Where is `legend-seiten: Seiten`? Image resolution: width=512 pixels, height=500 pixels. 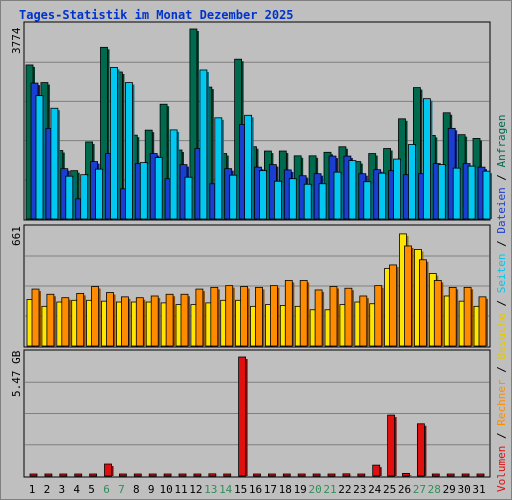
legend-seiten: Seiten is located at coordinates (501, 274).